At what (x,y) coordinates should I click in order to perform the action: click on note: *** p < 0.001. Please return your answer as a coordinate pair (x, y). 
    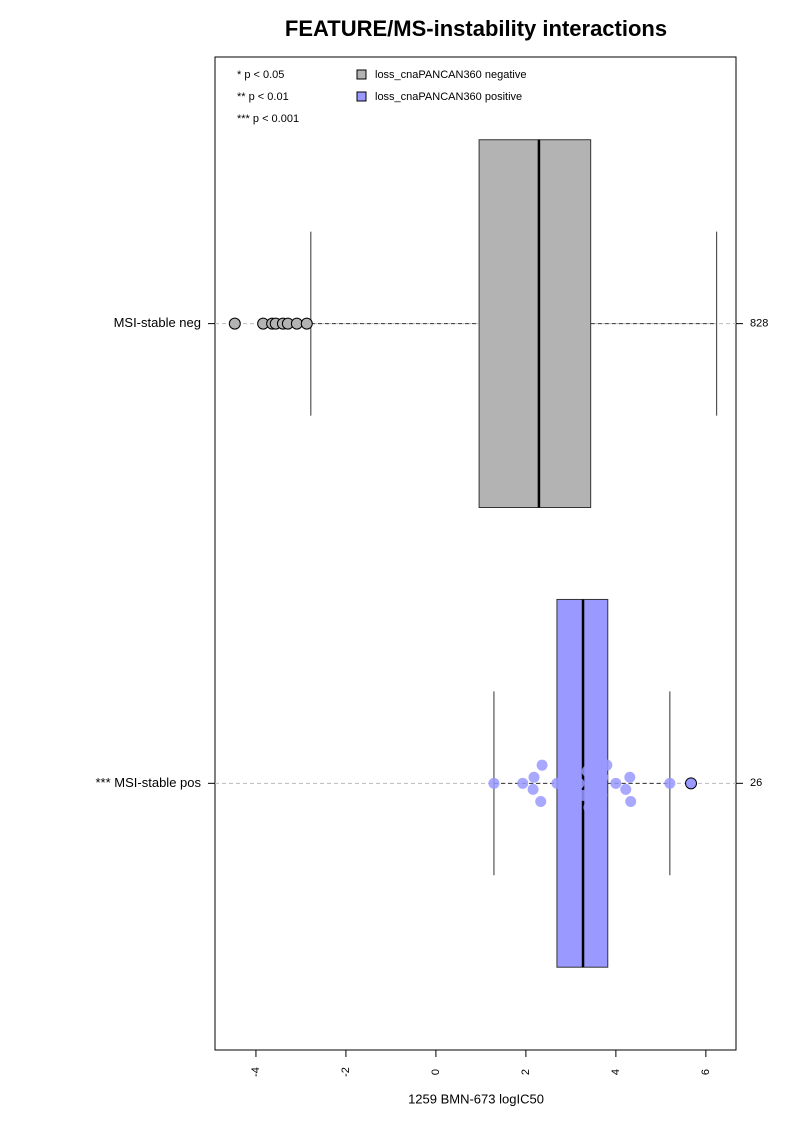
    Looking at the image, I should click on (268, 119).